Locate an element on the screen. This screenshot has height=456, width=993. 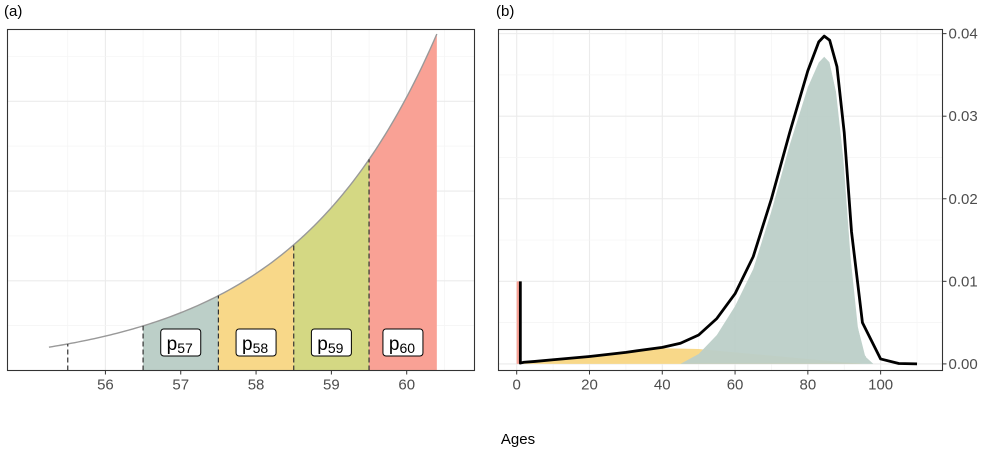
svg-text: p59 is located at coordinates (330, 345).